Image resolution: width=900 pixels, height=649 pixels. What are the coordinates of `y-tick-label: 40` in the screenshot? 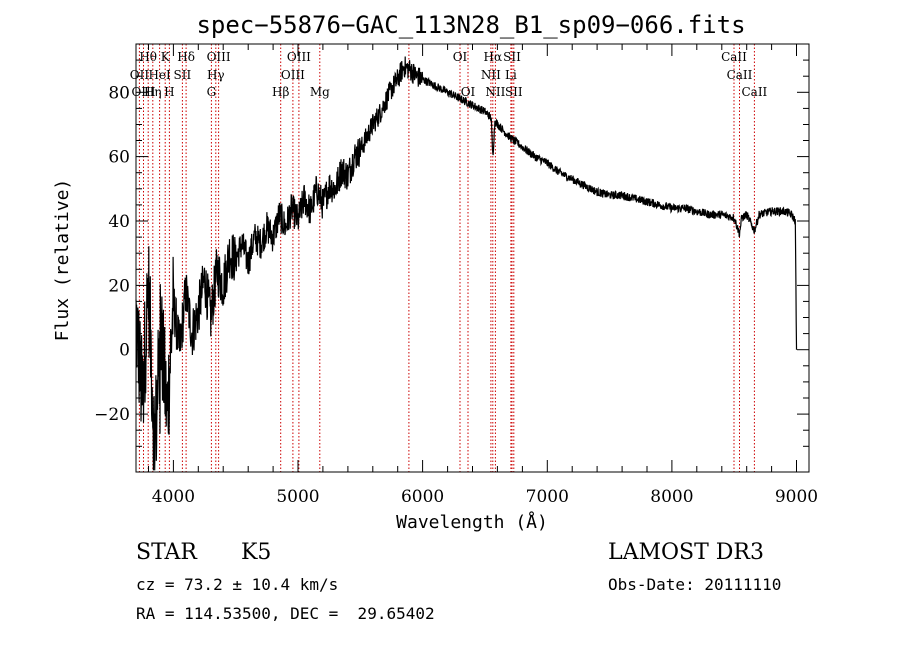 It's located at (119, 222).